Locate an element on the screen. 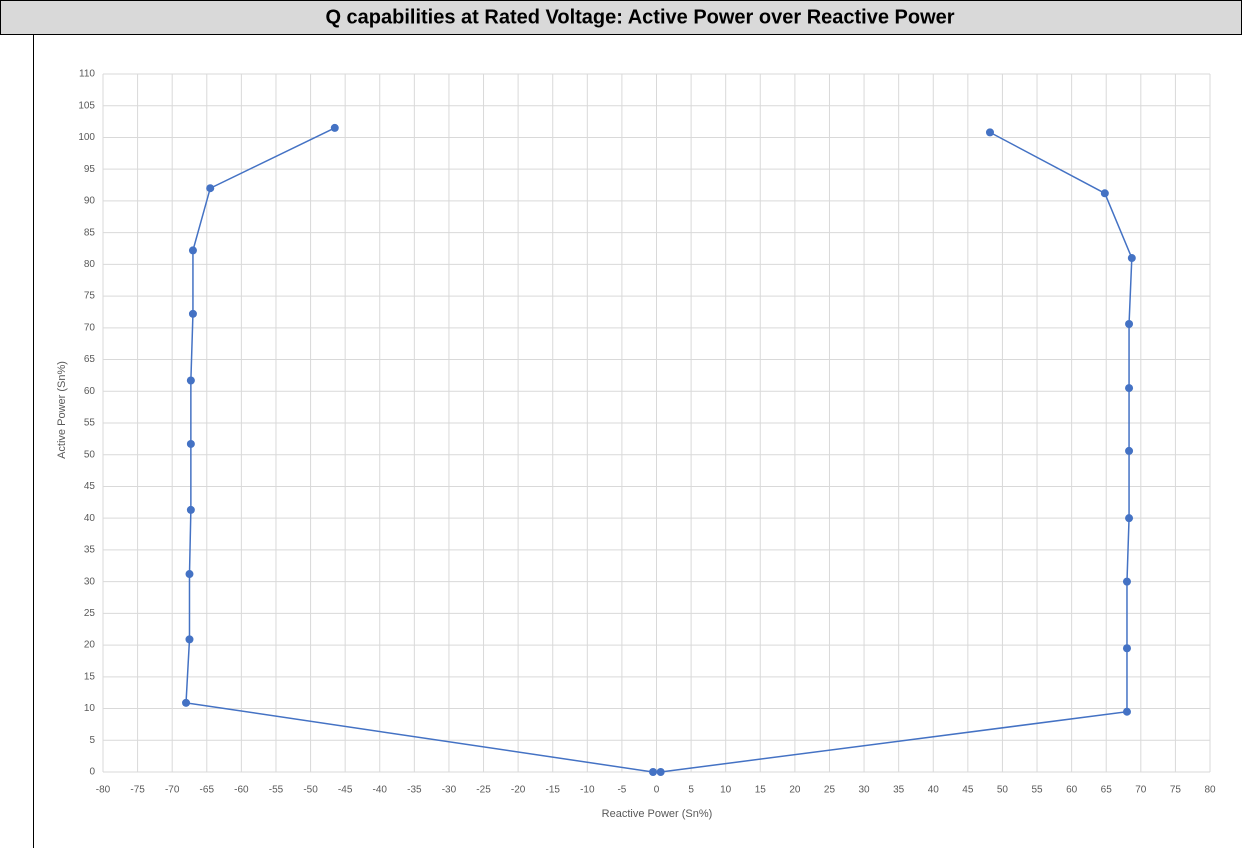 This screenshot has height=848, width=1242. x-tick-label: -50 is located at coordinates (310, 790).